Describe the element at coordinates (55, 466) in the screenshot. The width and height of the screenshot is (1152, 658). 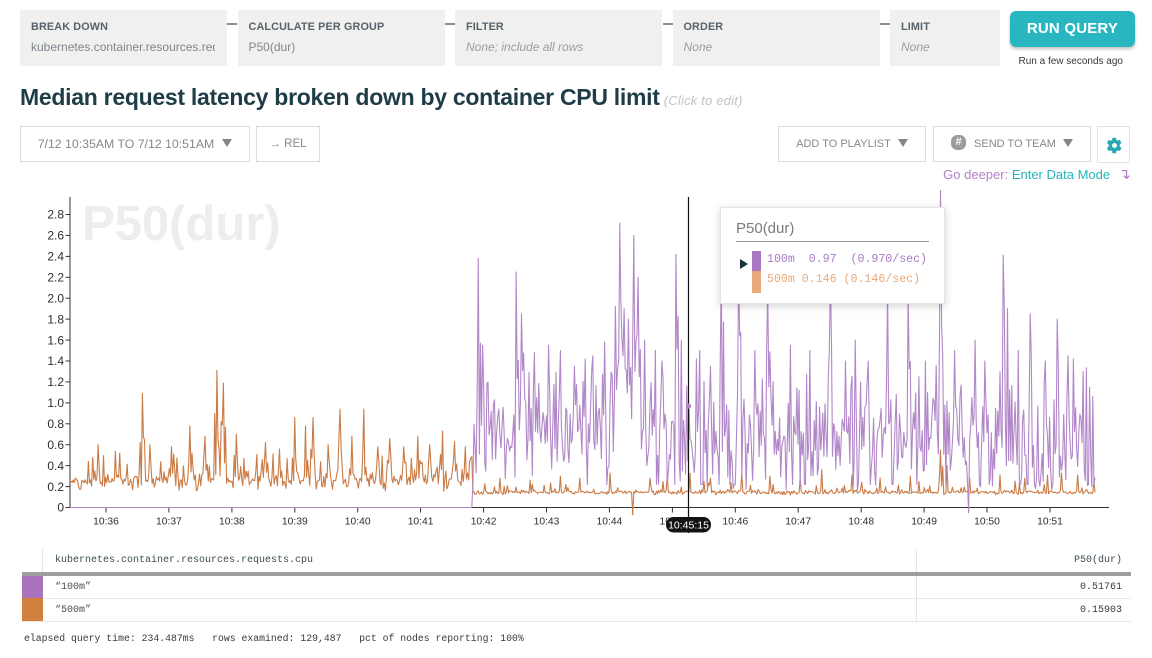
I see `svg-text: 0.4` at that location.